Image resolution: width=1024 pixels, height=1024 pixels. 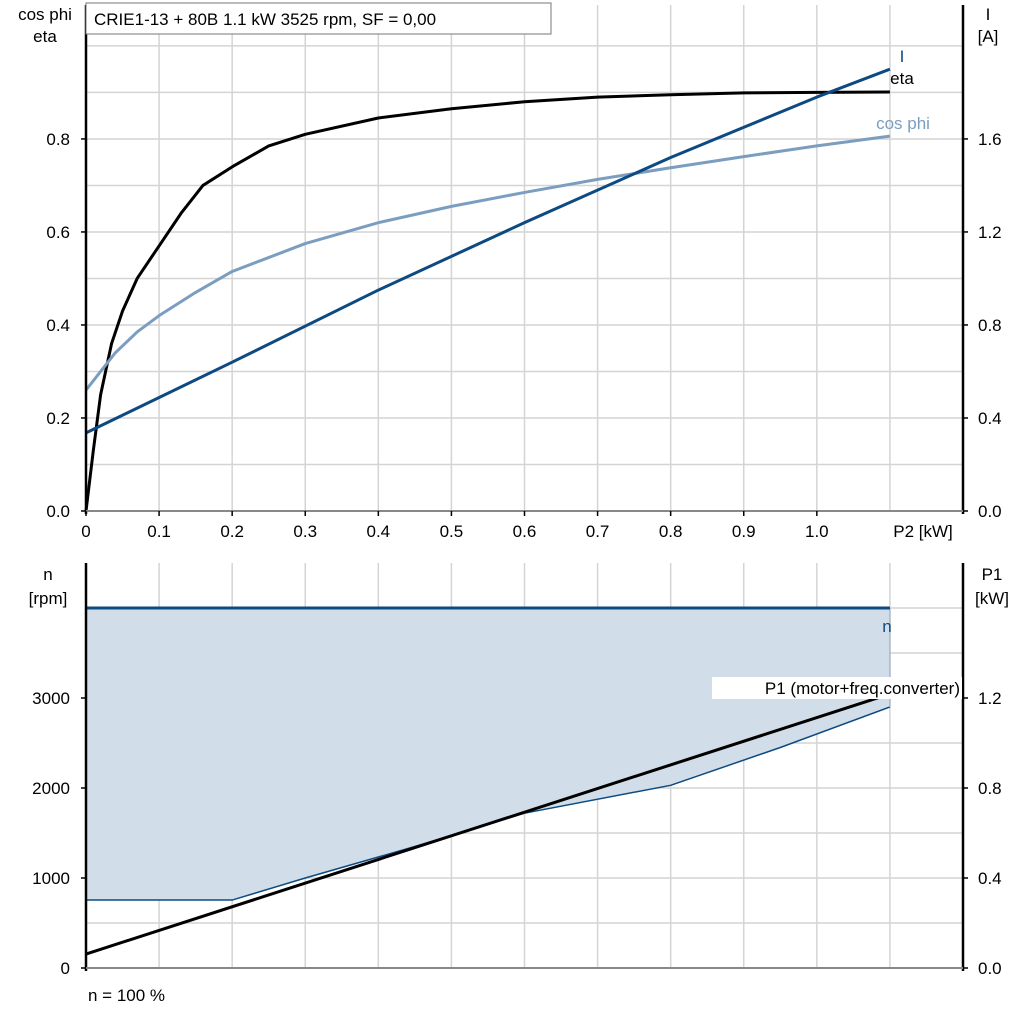 What do you see at coordinates (525, 531) in the screenshot?
I see `x-tick-label: 0.6` at bounding box center [525, 531].